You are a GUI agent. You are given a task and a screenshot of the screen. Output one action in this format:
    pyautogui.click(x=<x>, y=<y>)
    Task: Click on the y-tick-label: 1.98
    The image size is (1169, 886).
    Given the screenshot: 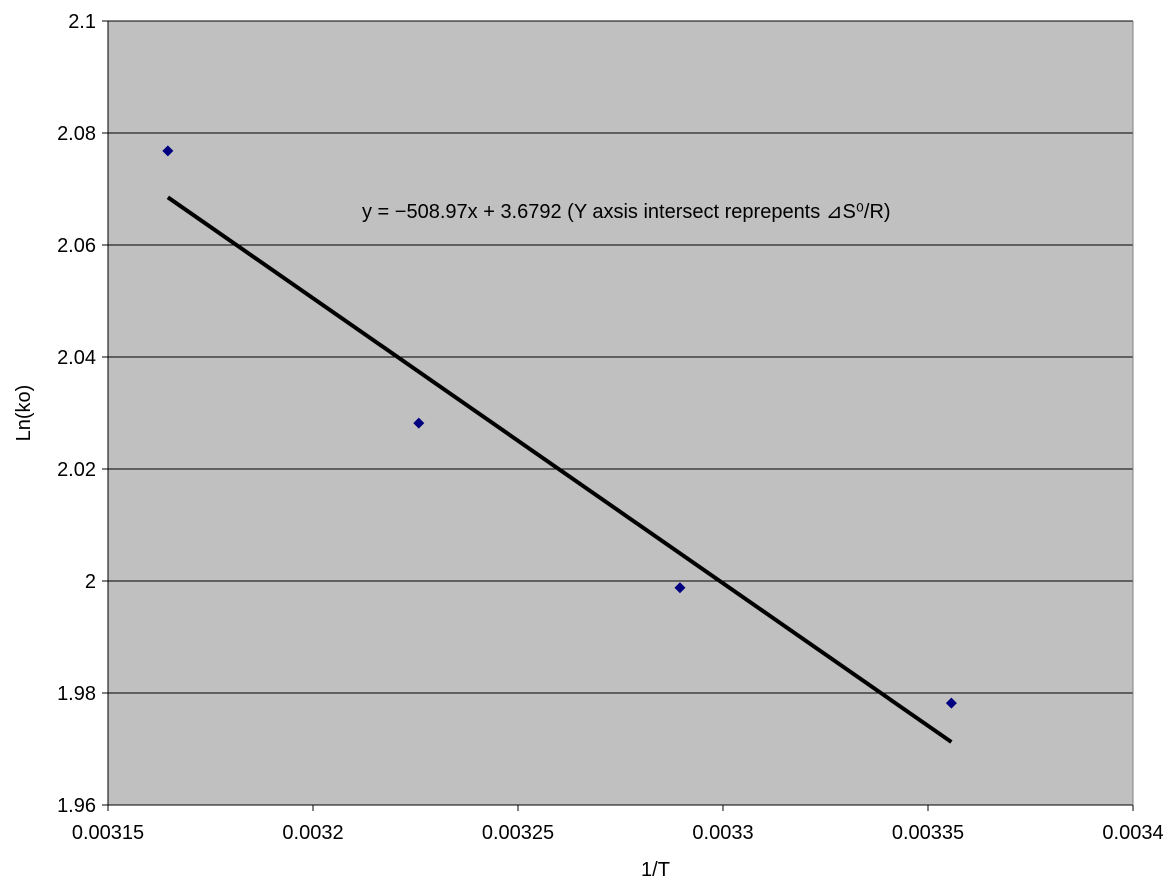 What is the action you would take?
    pyautogui.click(x=76, y=694)
    